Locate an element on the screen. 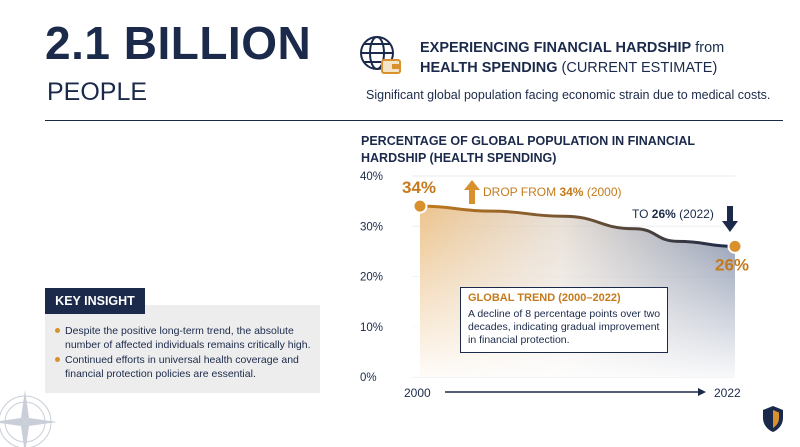 This screenshot has height=447, width=800. drop-suffix: (2000) is located at coordinates (602, 192).